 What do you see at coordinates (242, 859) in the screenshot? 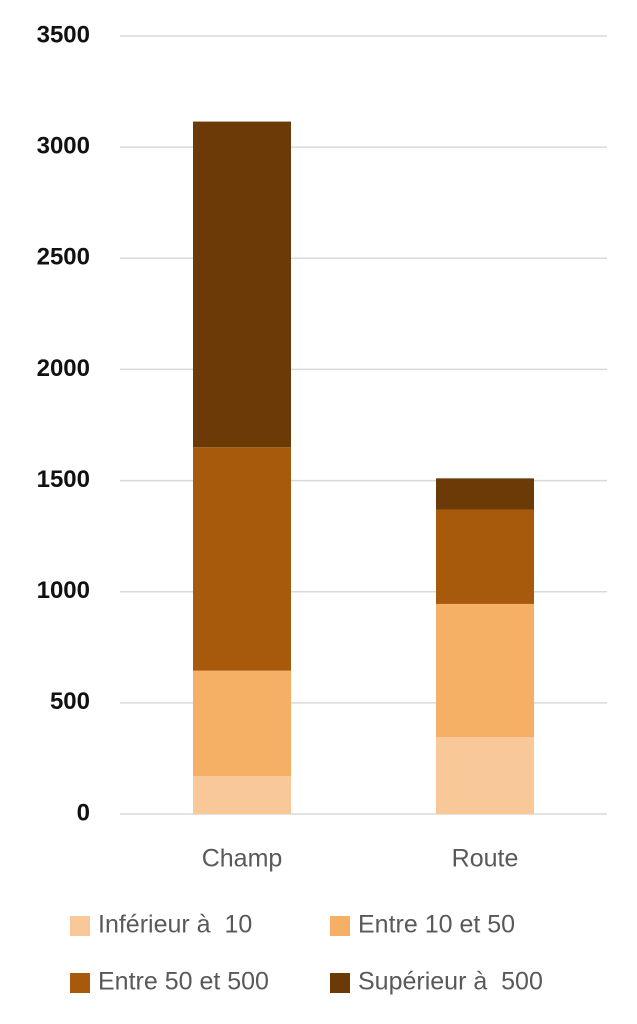
I see `x-tick-label: Champ` at bounding box center [242, 859].